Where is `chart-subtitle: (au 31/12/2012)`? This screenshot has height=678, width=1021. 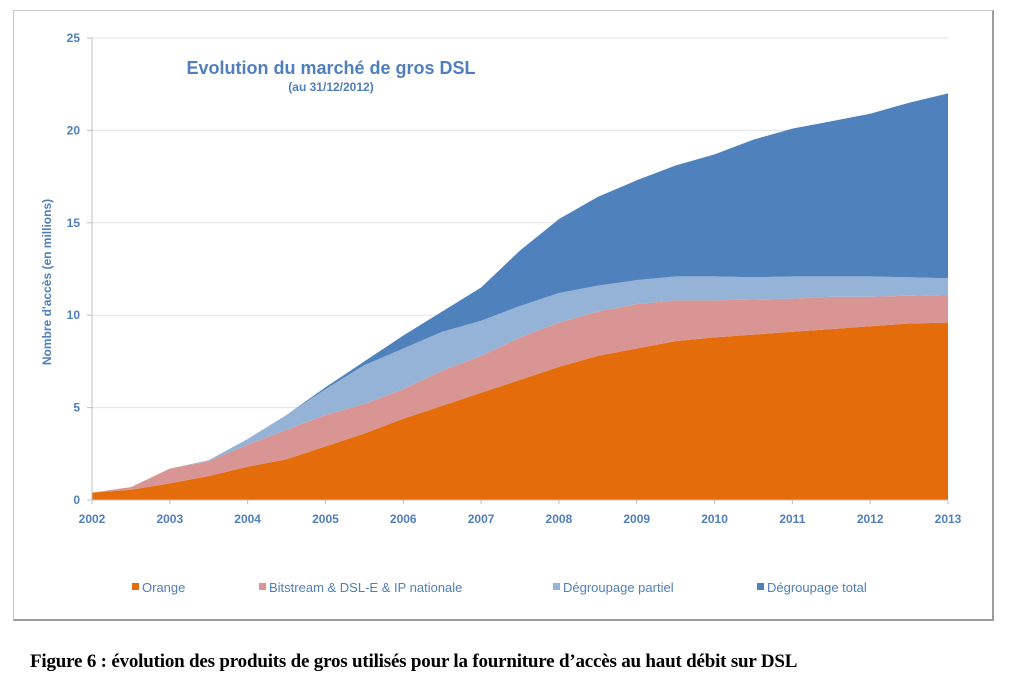
chart-subtitle: (au 31/12/2012) is located at coordinates (330, 87).